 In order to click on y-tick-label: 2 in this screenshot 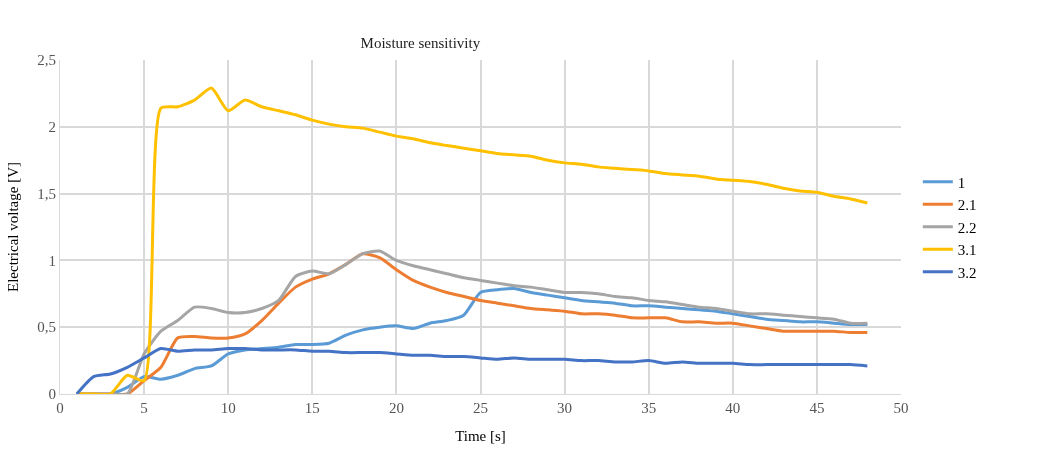, I will do `click(52, 127)`.